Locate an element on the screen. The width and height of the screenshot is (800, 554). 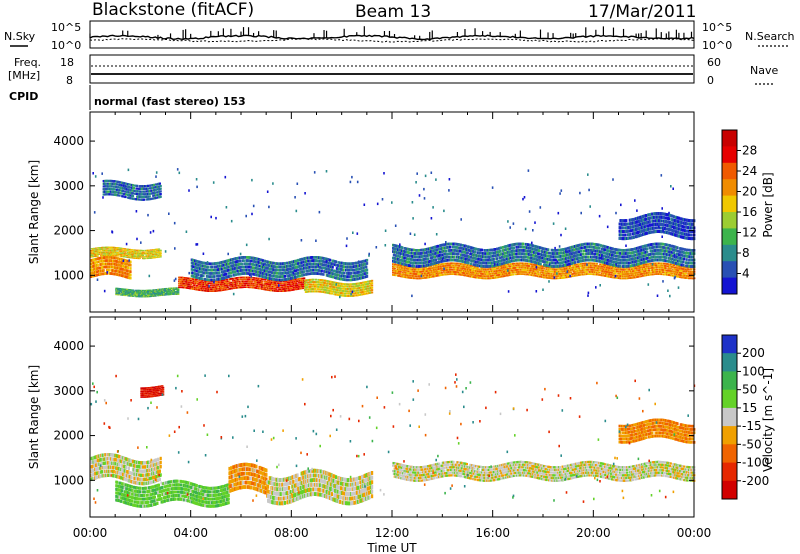
nave-tick-top: 60 is located at coordinates (714, 62).